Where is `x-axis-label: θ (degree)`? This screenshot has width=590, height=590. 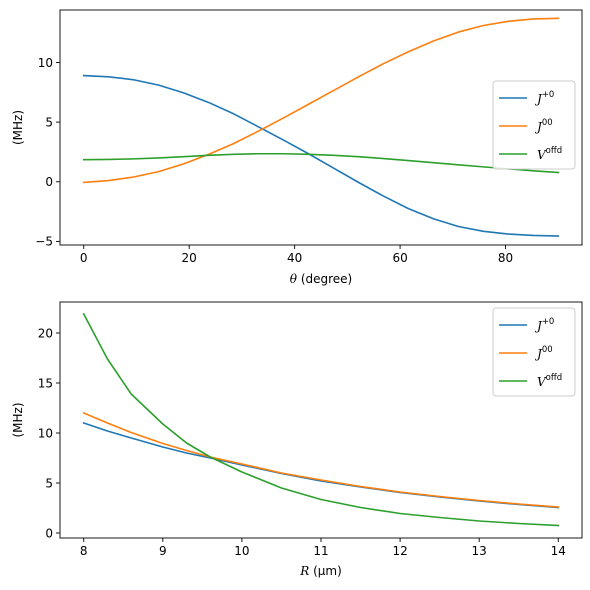
x-axis-label: θ (degree) is located at coordinates (321, 279).